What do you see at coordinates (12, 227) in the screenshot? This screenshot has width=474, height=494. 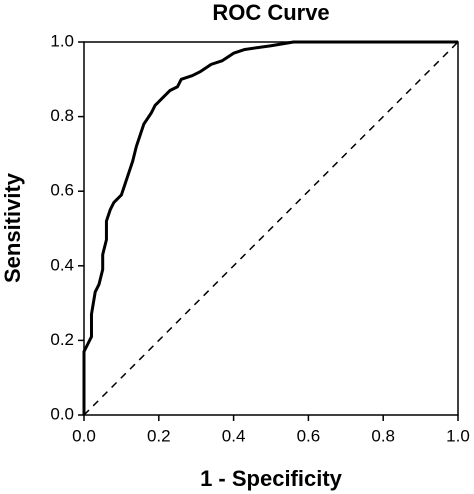 I see `y-axis-label: Sensitivity` at bounding box center [12, 227].